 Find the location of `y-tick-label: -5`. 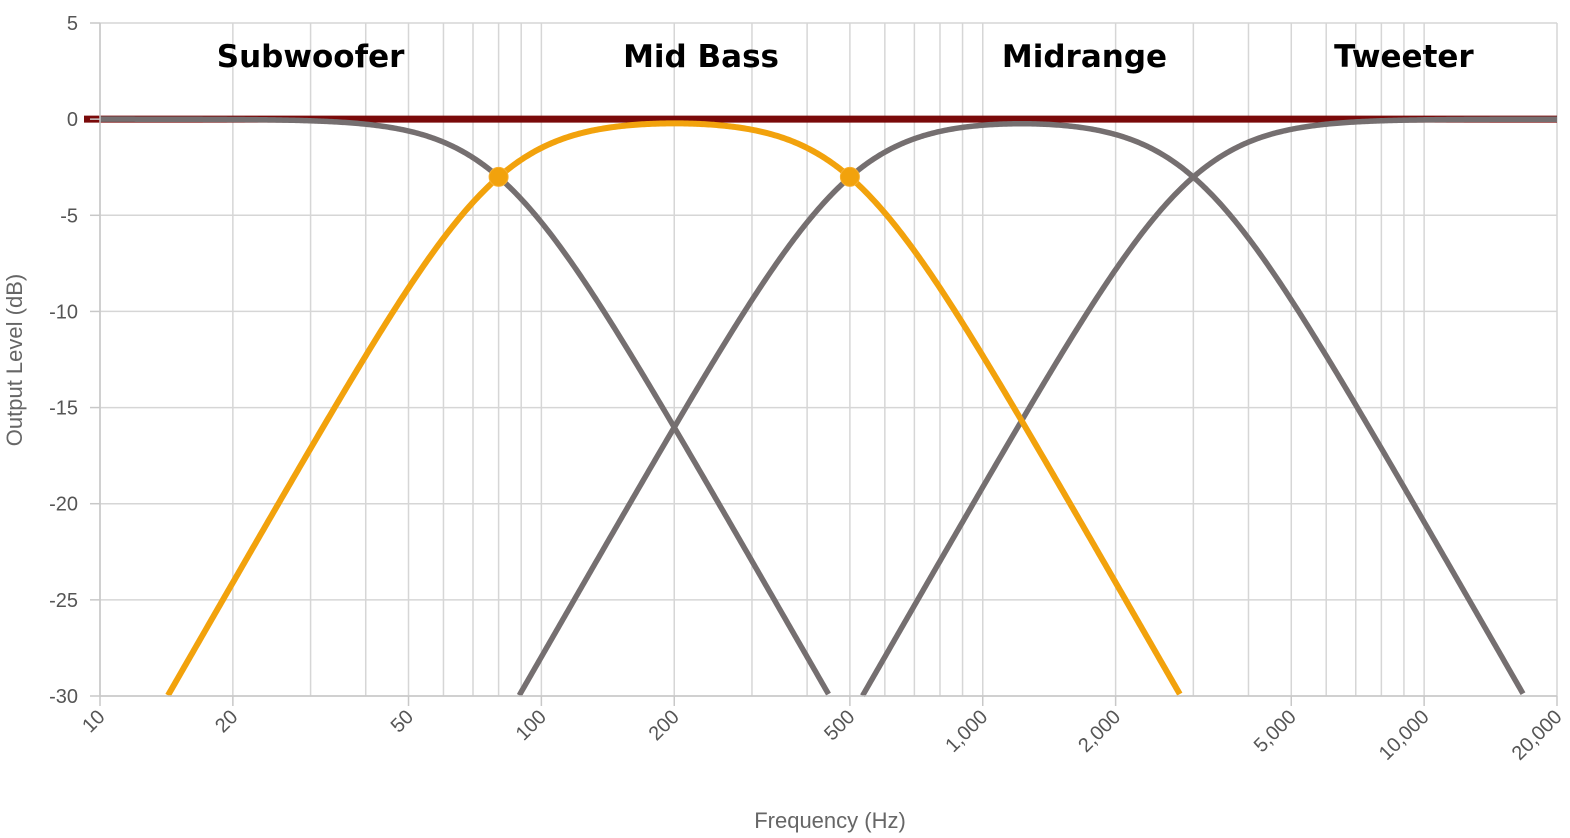

y-tick-label: -5 is located at coordinates (69, 216).